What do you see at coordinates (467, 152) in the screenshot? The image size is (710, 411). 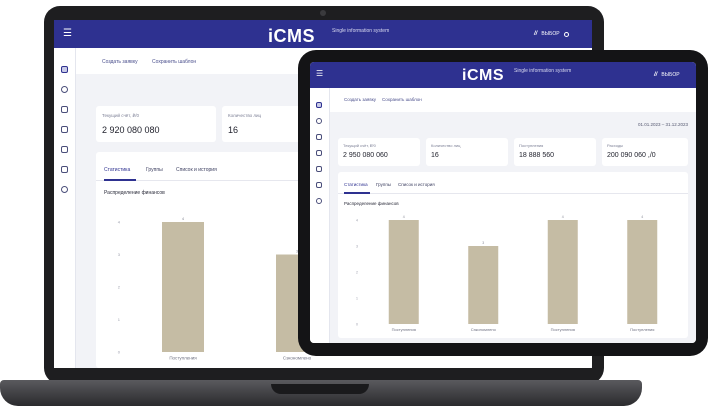 I see `stat-card: Количество лиц 16` at bounding box center [467, 152].